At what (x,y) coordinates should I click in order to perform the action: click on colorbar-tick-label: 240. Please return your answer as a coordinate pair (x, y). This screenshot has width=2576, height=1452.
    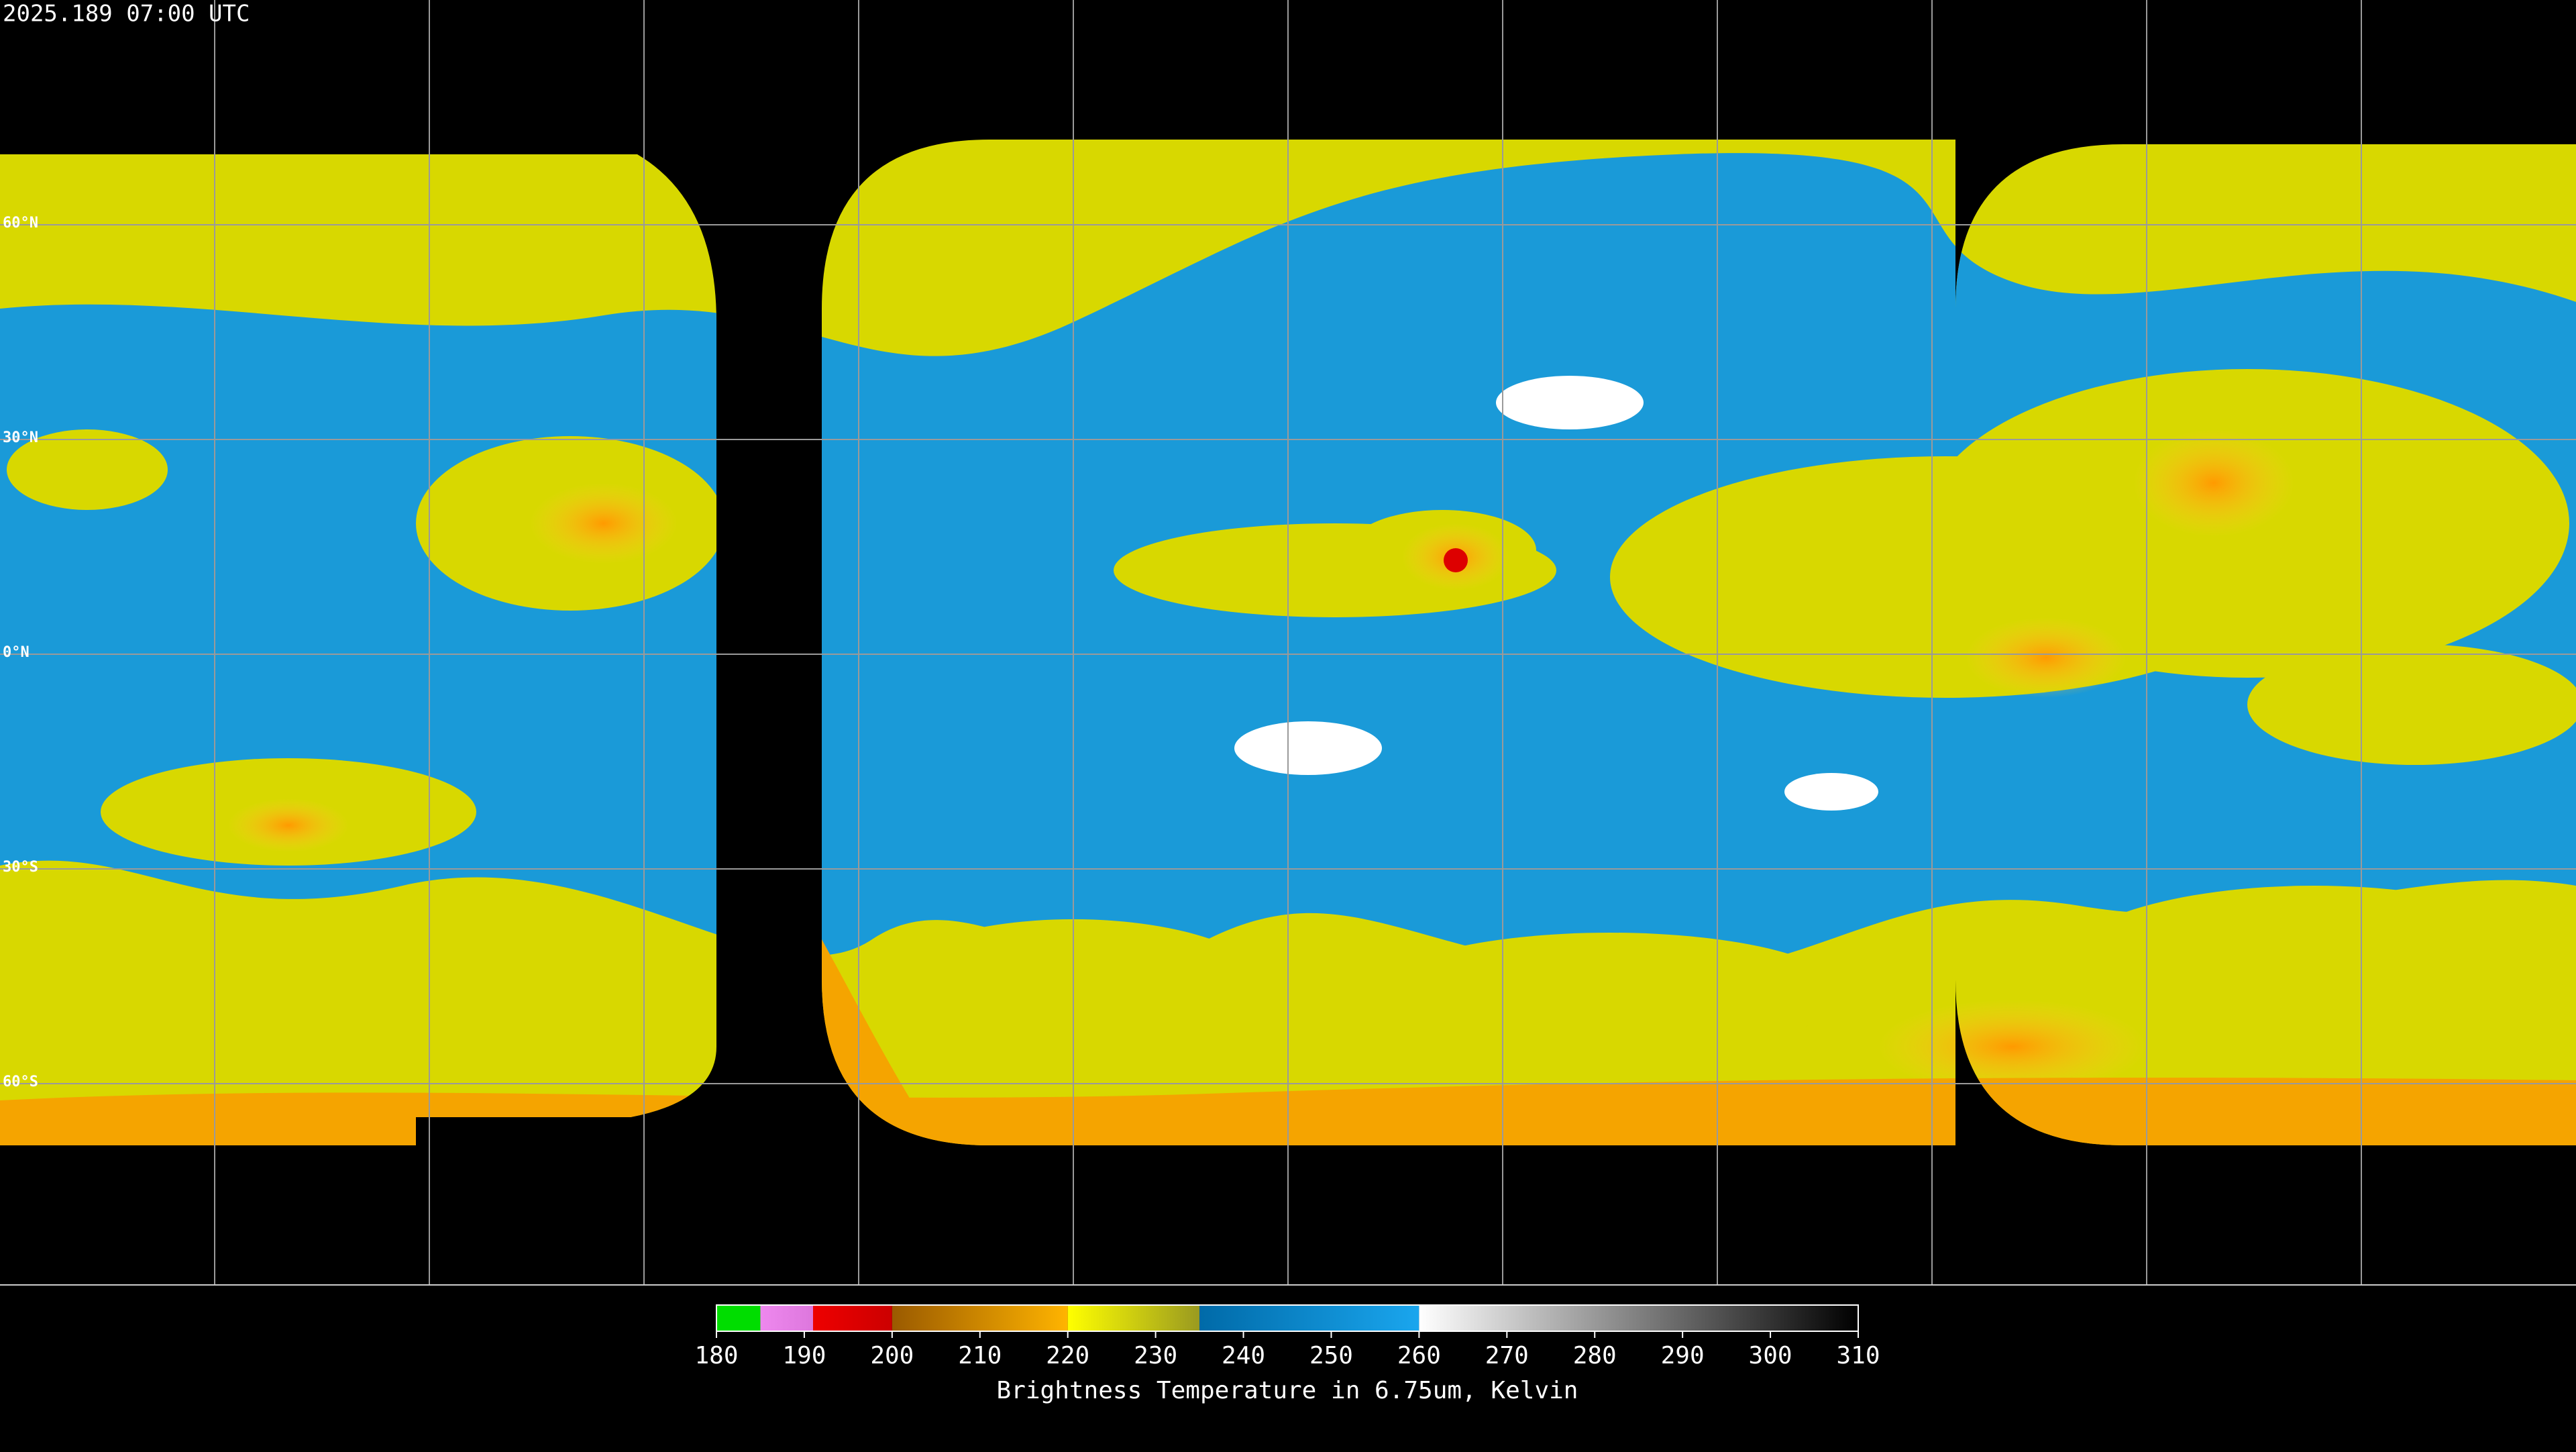
    Looking at the image, I should click on (1243, 1356).